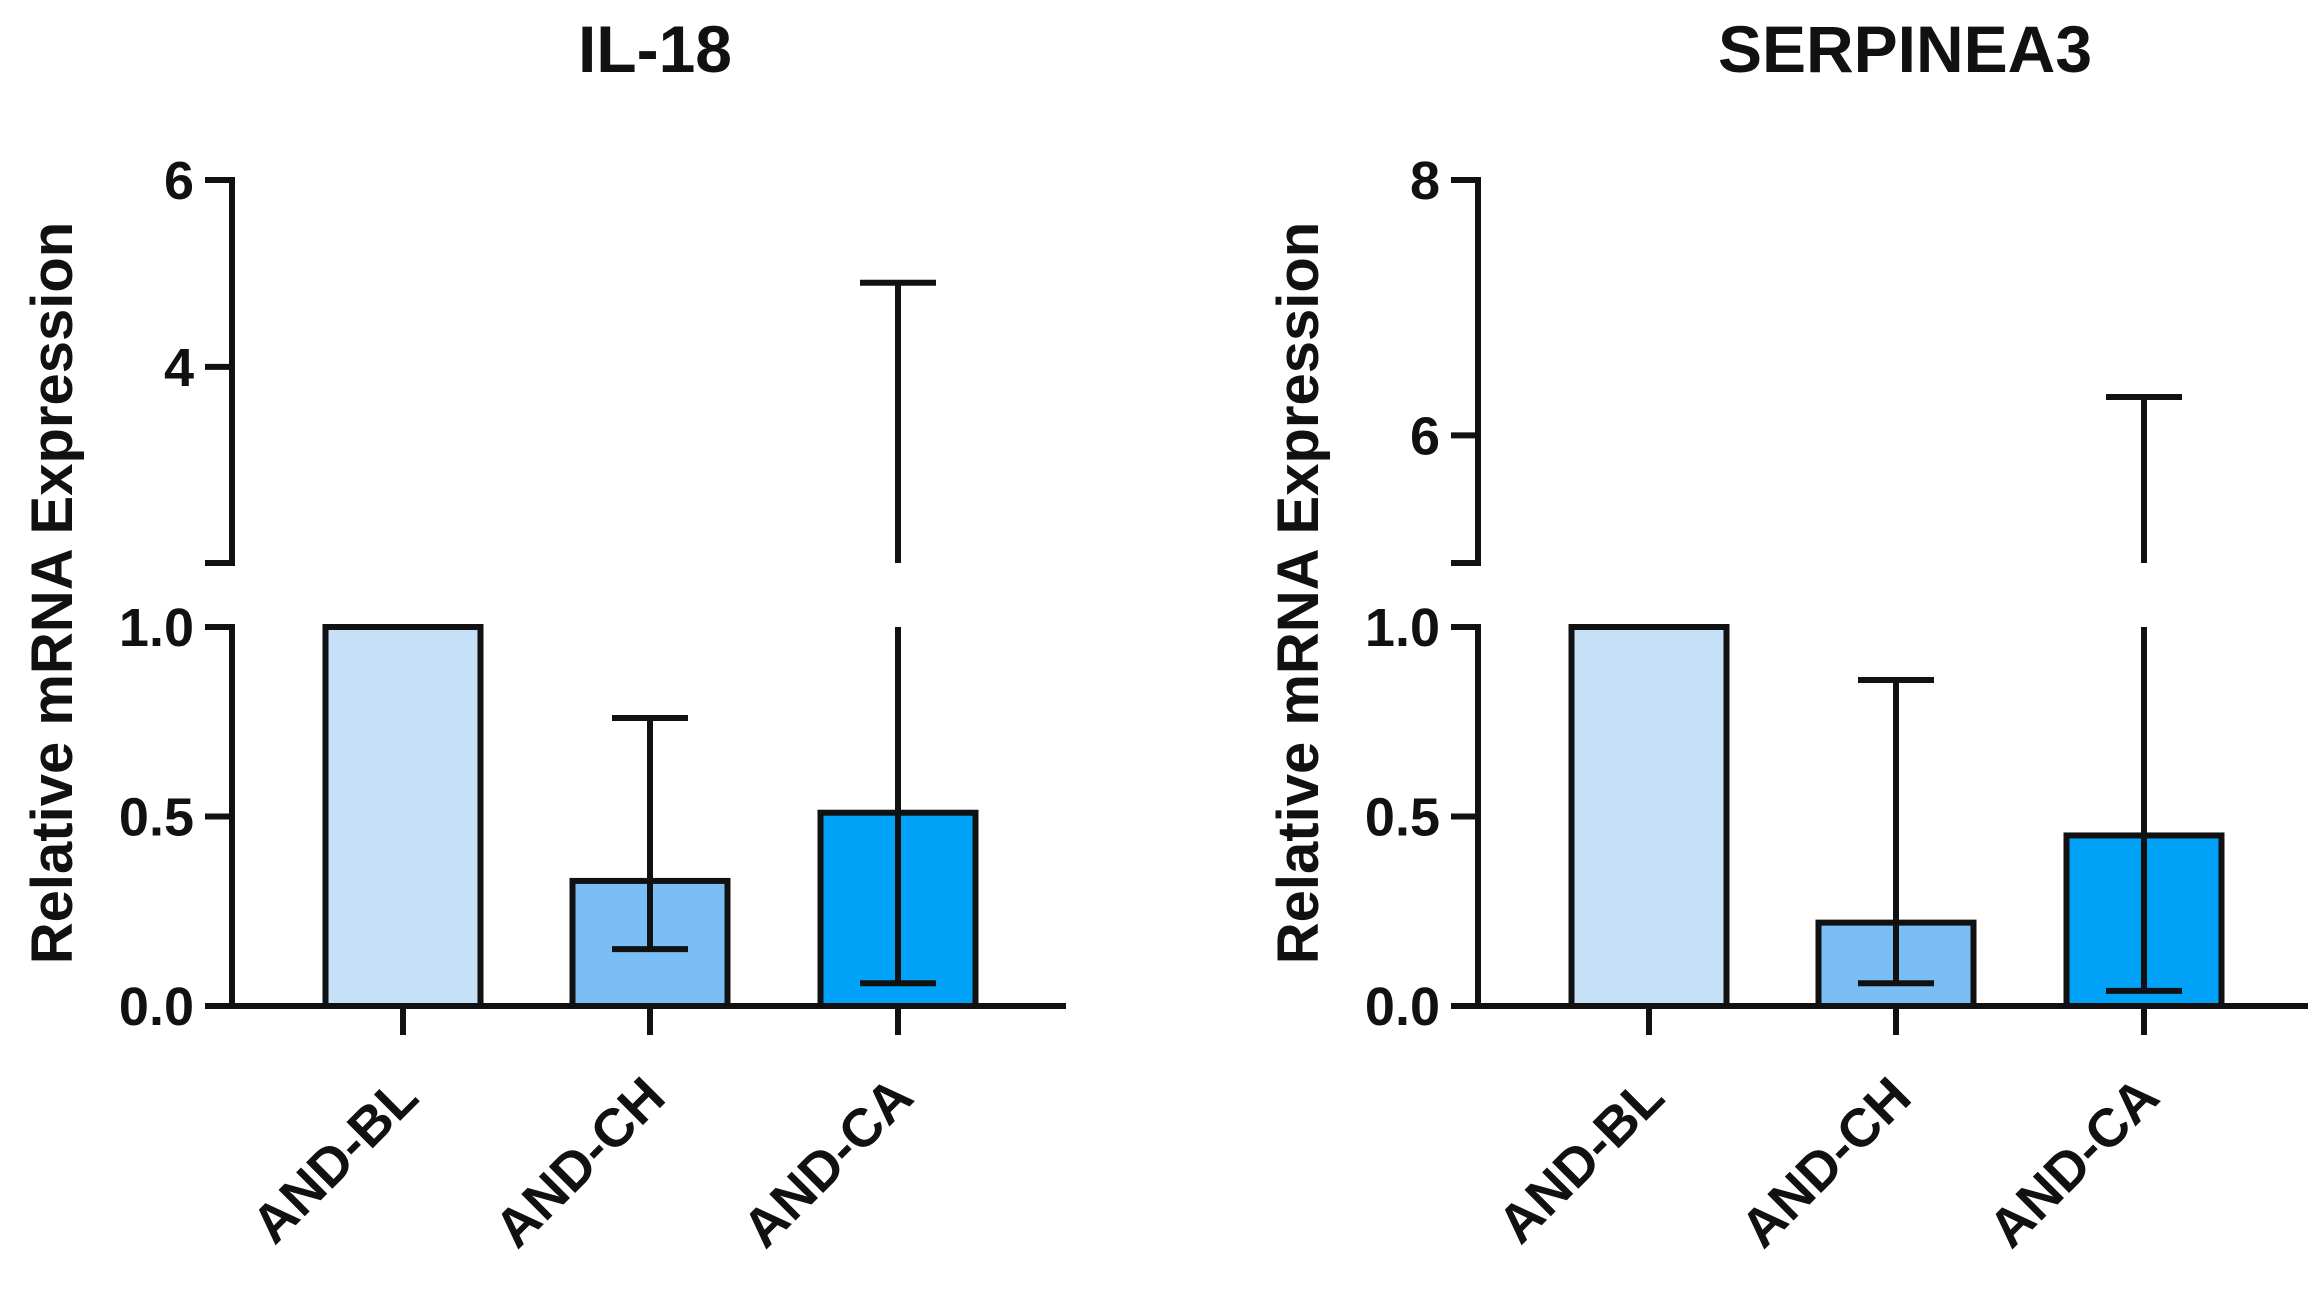 This screenshot has height=1291, width=2317. What do you see at coordinates (655, 49) in the screenshot?
I see `chart-title: IL-18` at bounding box center [655, 49].